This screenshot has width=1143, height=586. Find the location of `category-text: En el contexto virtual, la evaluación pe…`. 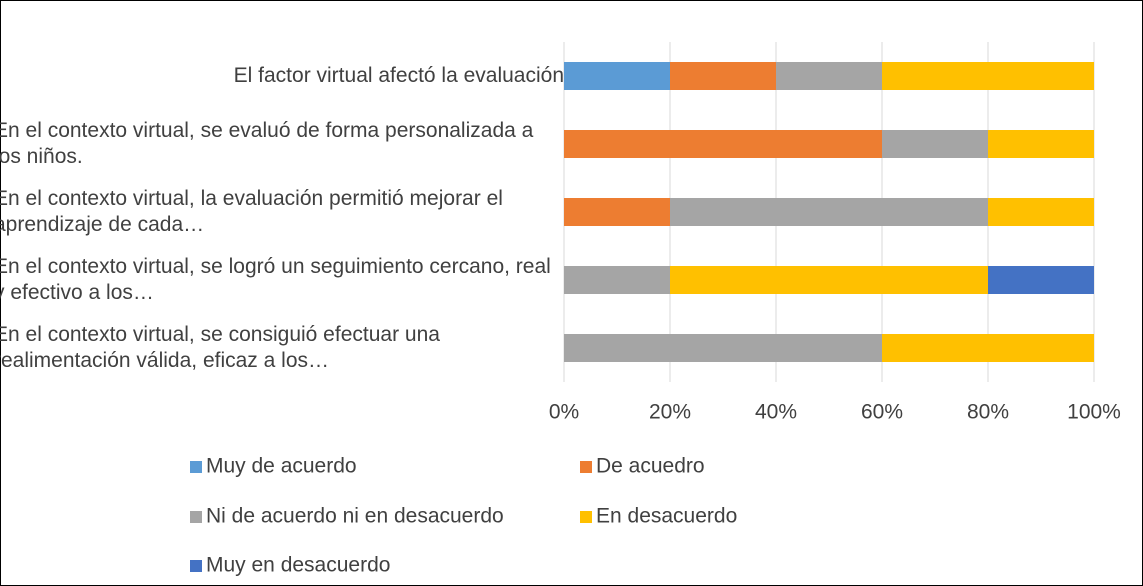

category-text: En el contexto virtual, la evaluación pe… is located at coordinates (251, 211).